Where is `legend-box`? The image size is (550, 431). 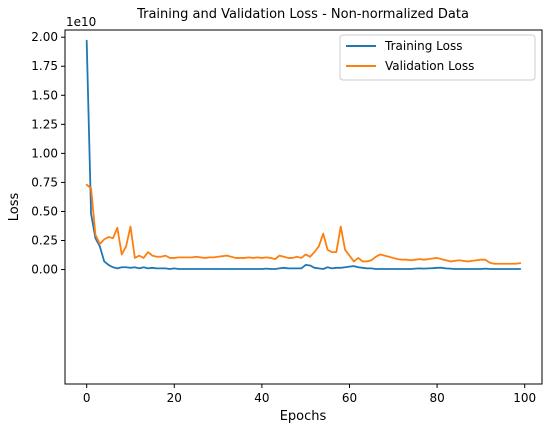 legend-box is located at coordinates (437, 57).